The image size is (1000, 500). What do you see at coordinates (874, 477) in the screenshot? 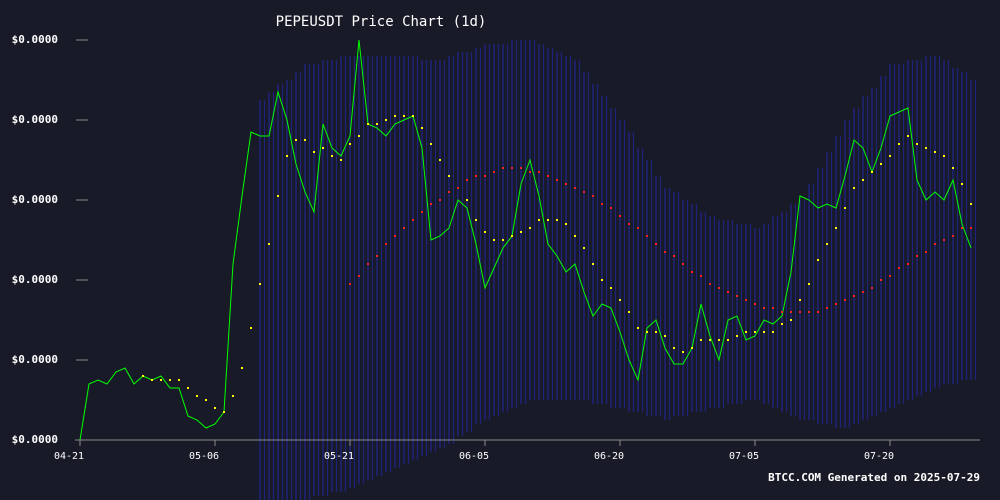
I see `footer: BTCC.COM Generated on 2025-07-29` at bounding box center [874, 477].